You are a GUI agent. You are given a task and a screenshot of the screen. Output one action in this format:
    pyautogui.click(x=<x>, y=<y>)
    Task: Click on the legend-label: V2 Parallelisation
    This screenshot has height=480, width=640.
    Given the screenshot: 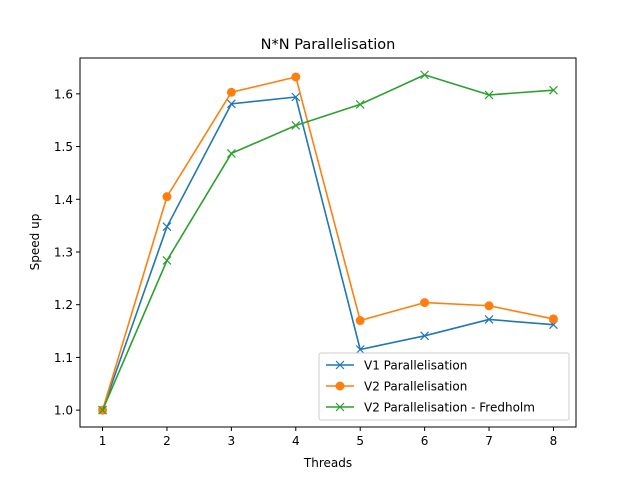 What is the action you would take?
    pyautogui.click(x=415, y=387)
    